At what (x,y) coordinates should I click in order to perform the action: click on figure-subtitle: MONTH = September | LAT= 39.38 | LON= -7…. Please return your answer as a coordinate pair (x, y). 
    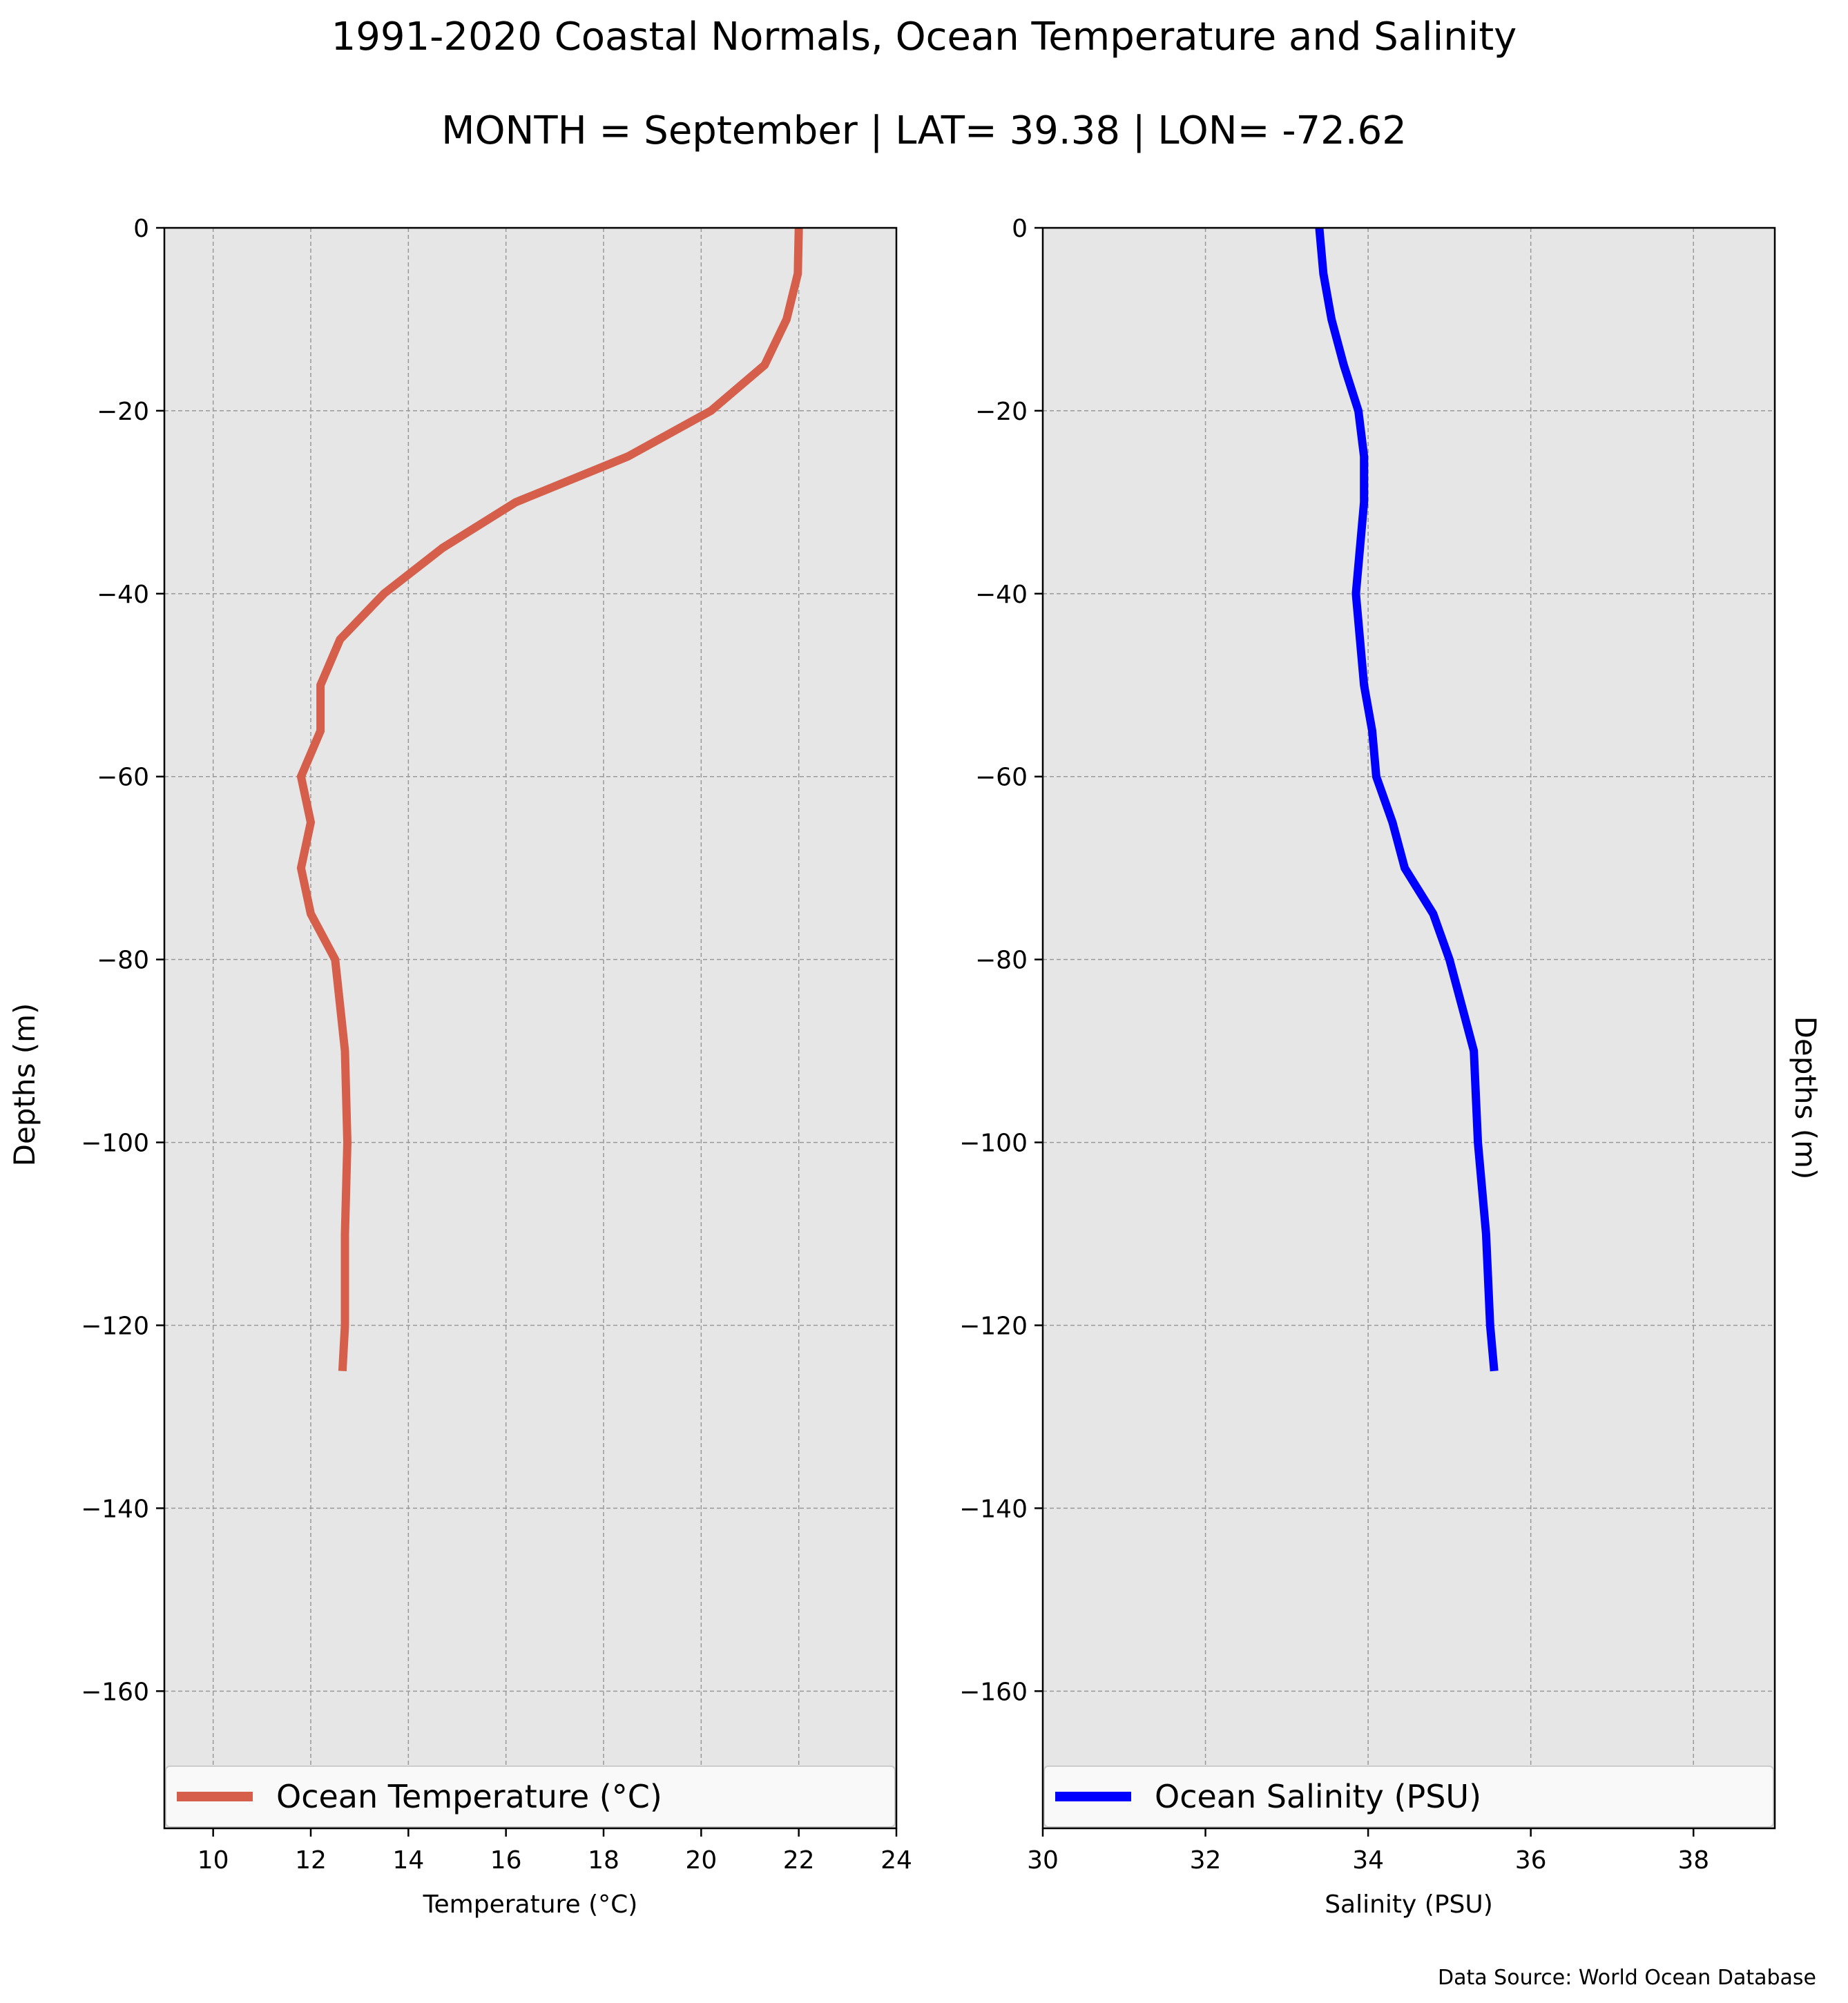
    Looking at the image, I should click on (924, 130).